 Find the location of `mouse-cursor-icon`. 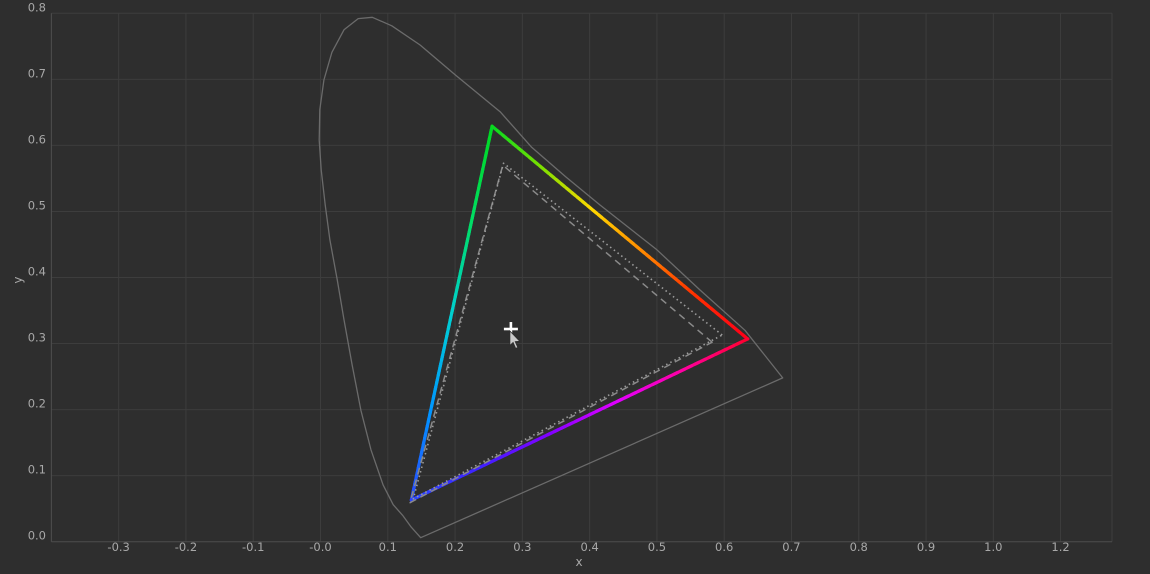

mouse-cursor-icon is located at coordinates (515, 339).